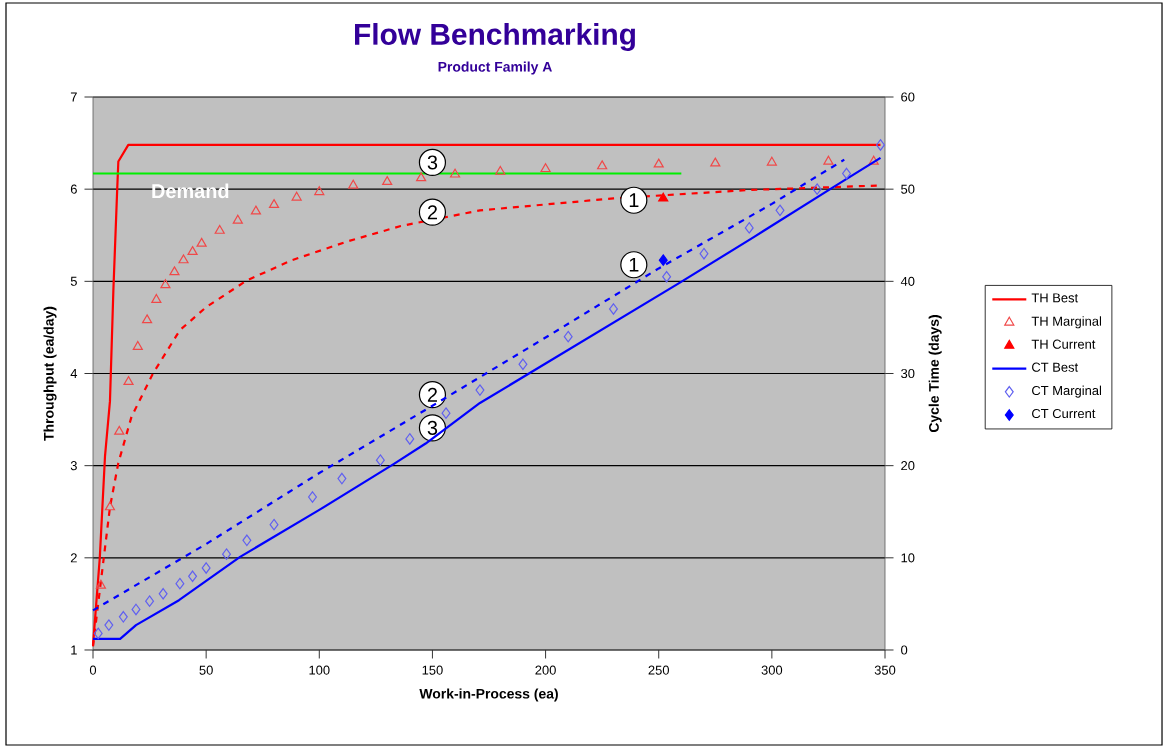 The width and height of the screenshot is (1170, 749). Describe the element at coordinates (73, 558) in the screenshot. I see `y-tick-label: 2` at that location.